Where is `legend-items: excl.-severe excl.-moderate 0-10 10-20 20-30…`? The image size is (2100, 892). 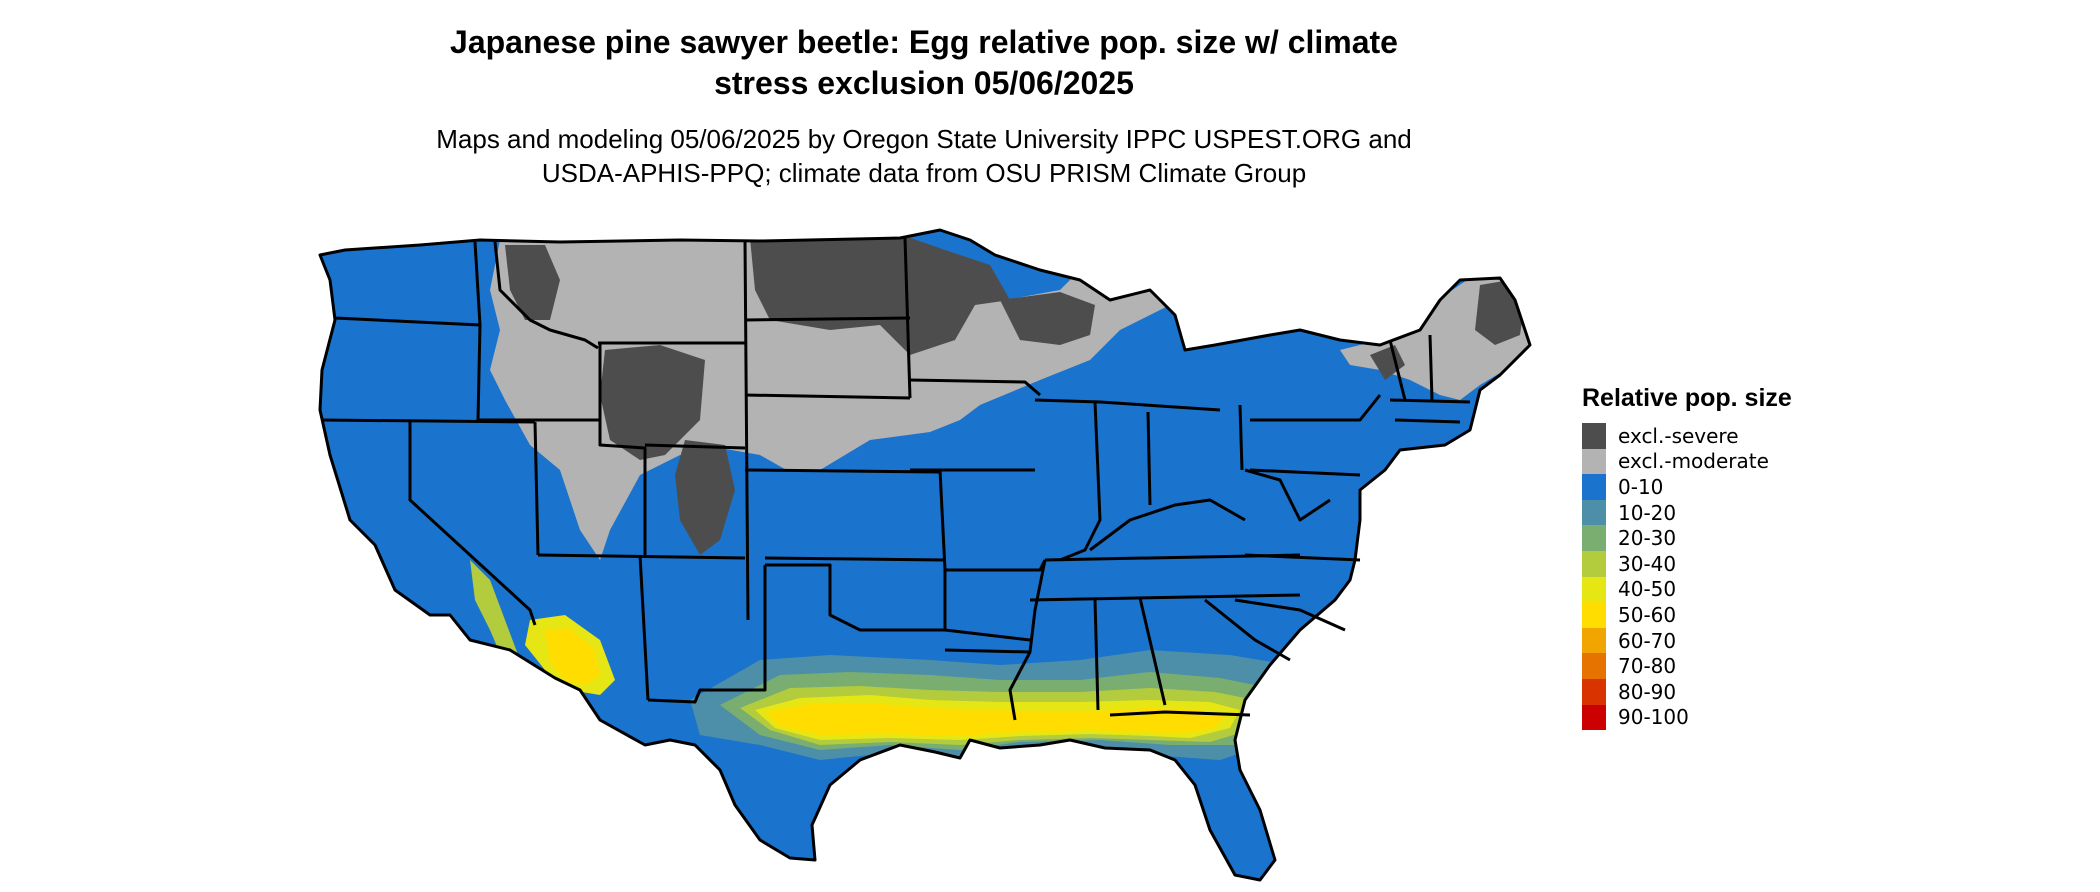
legend-items: excl.-severe excl.-moderate 0-10 10-20 20-30… is located at coordinates (1687, 577).